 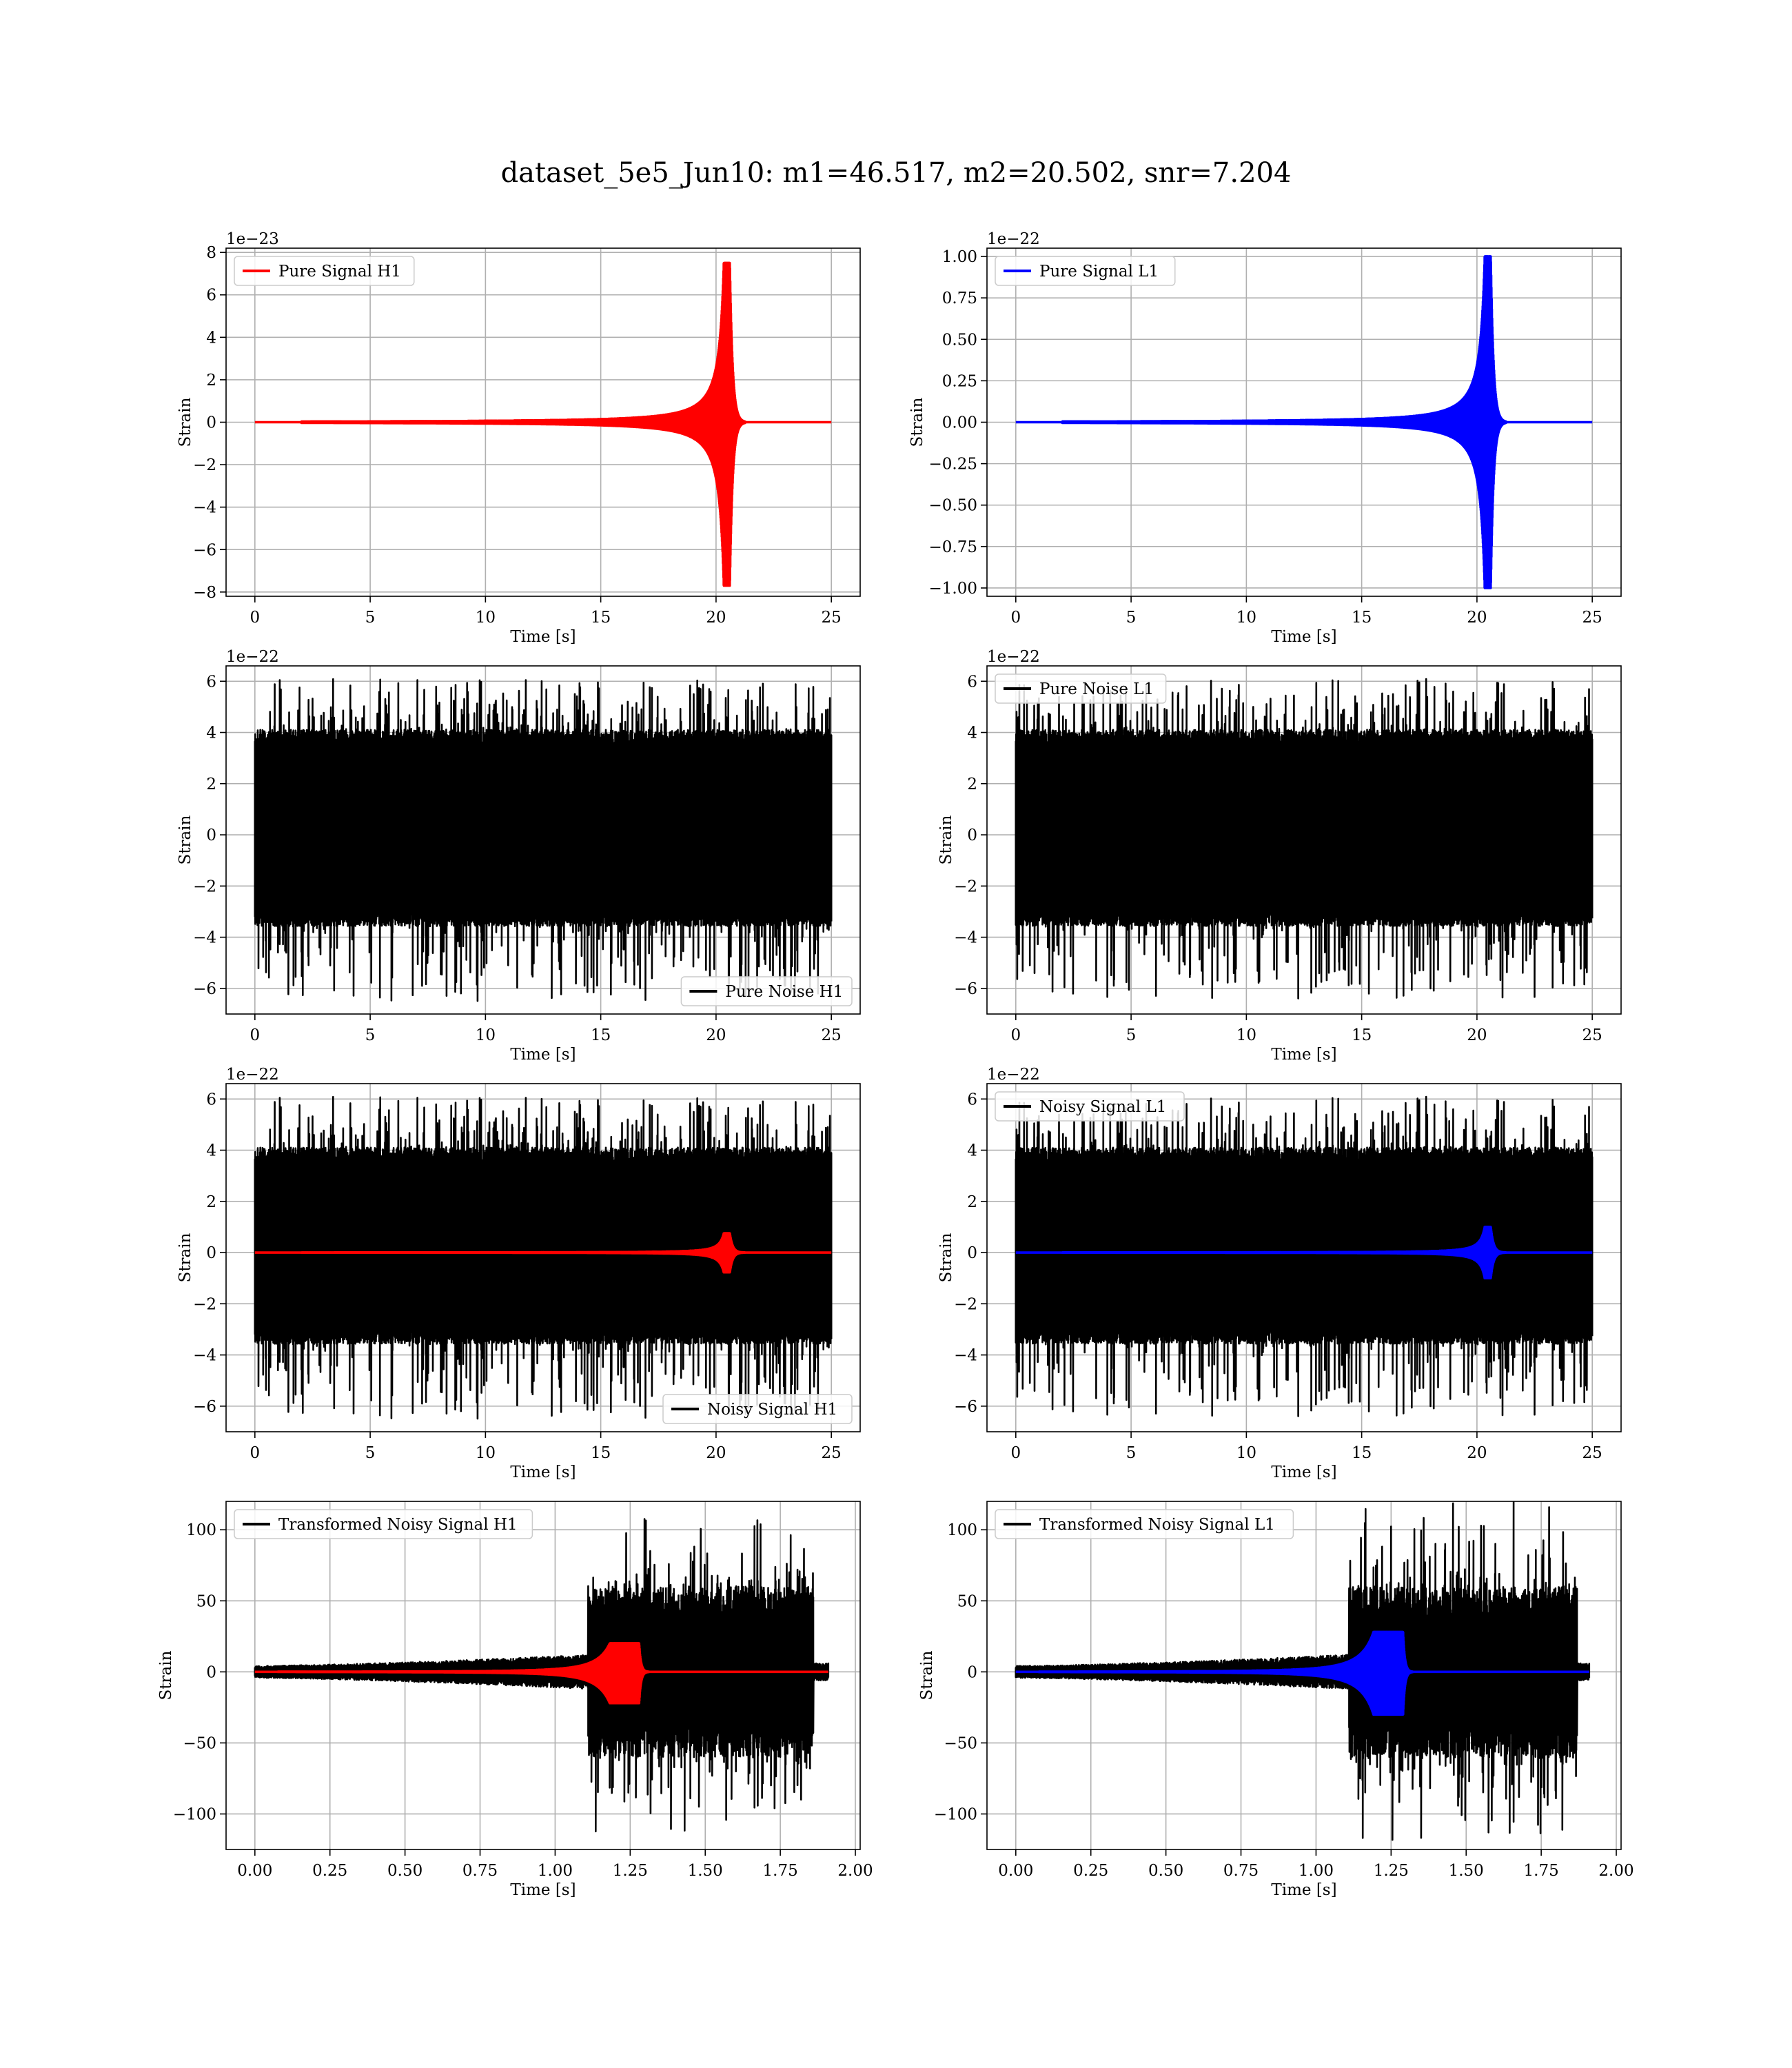 What do you see at coordinates (962, 1530) in the screenshot?
I see `y-tick-label: 100` at bounding box center [962, 1530].